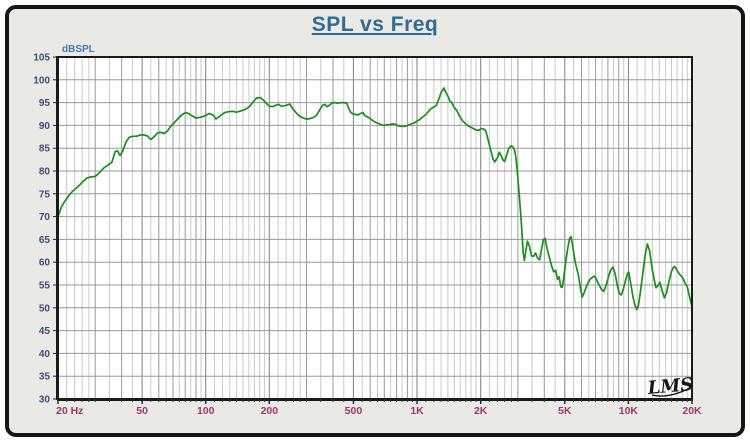 The height and width of the screenshot is (442, 750). I want to click on y-tick-label: 85, so click(45, 149).